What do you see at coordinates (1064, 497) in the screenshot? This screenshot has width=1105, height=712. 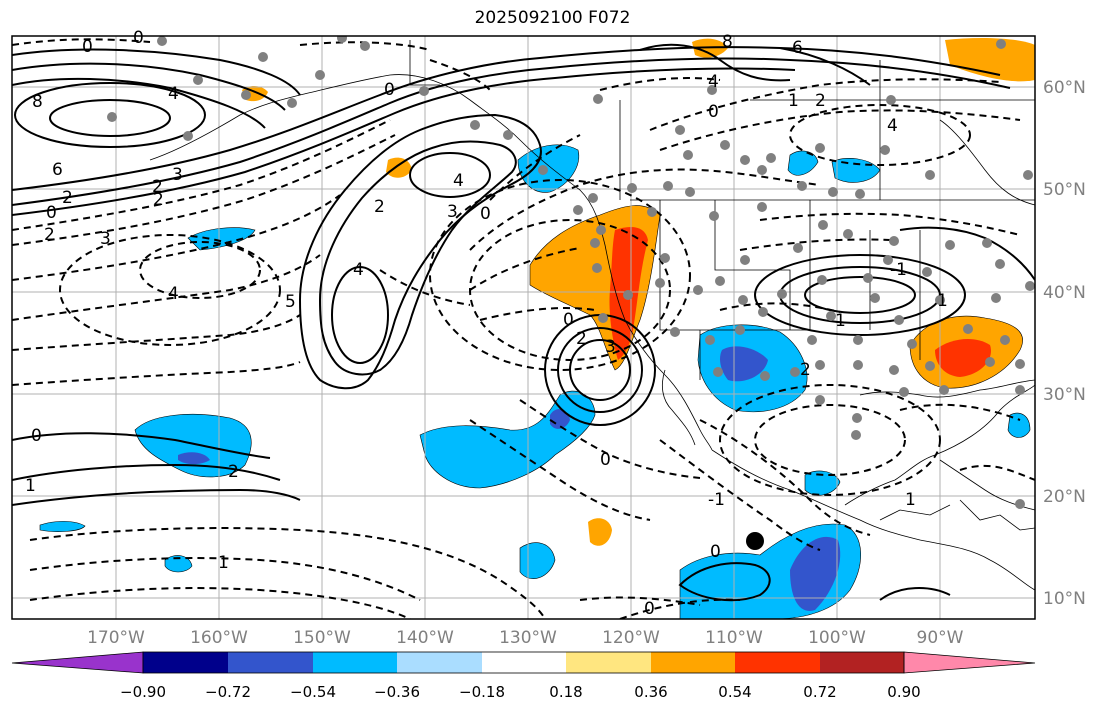 I see `lat-label: 20°N` at bounding box center [1064, 497].